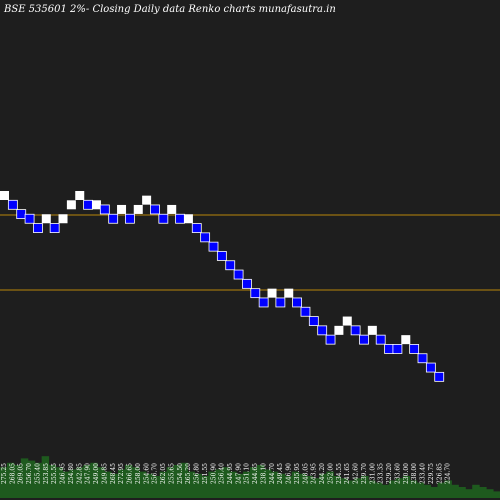 The image size is (500, 500). Describe the element at coordinates (305, 473) in the screenshot. I see `price-label: 248.05` at that location.